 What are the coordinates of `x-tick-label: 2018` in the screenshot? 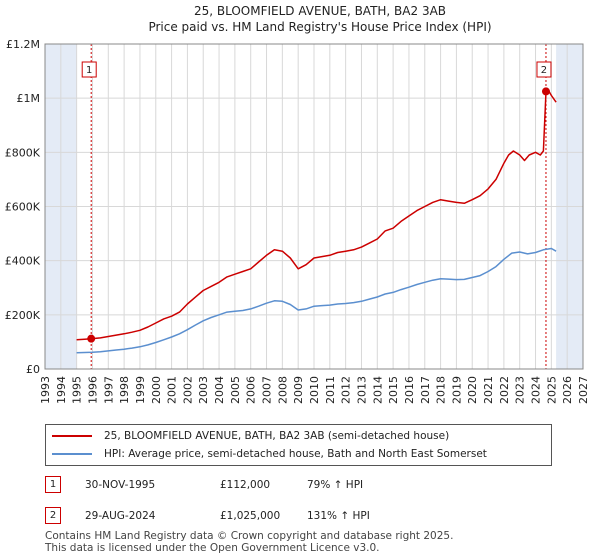 It's located at (441, 390).